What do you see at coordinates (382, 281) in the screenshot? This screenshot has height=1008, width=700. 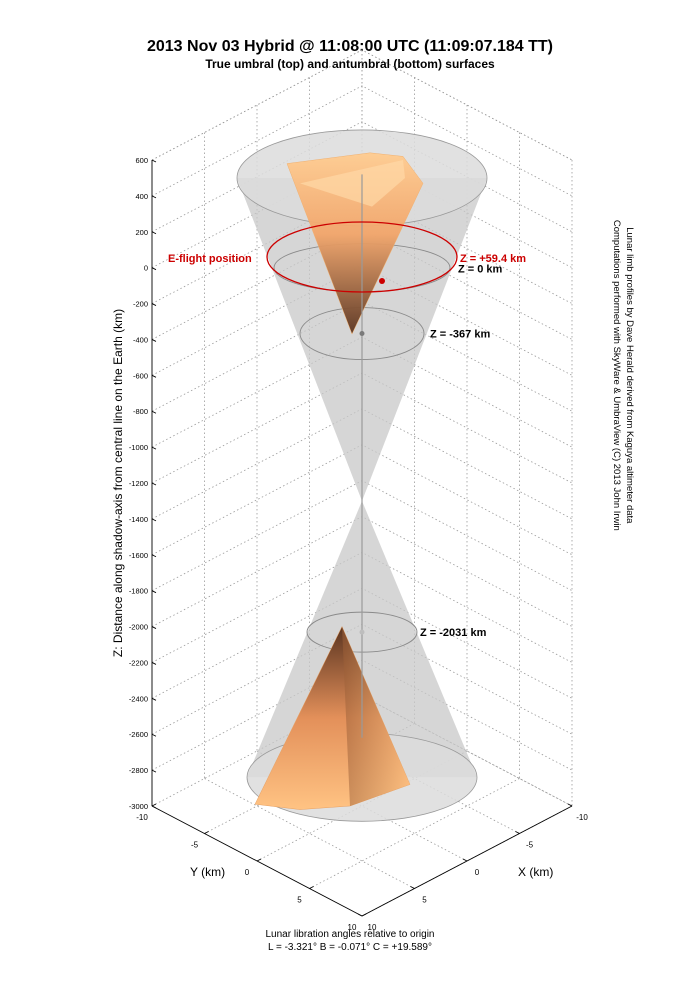 I see `eflight-point` at bounding box center [382, 281].